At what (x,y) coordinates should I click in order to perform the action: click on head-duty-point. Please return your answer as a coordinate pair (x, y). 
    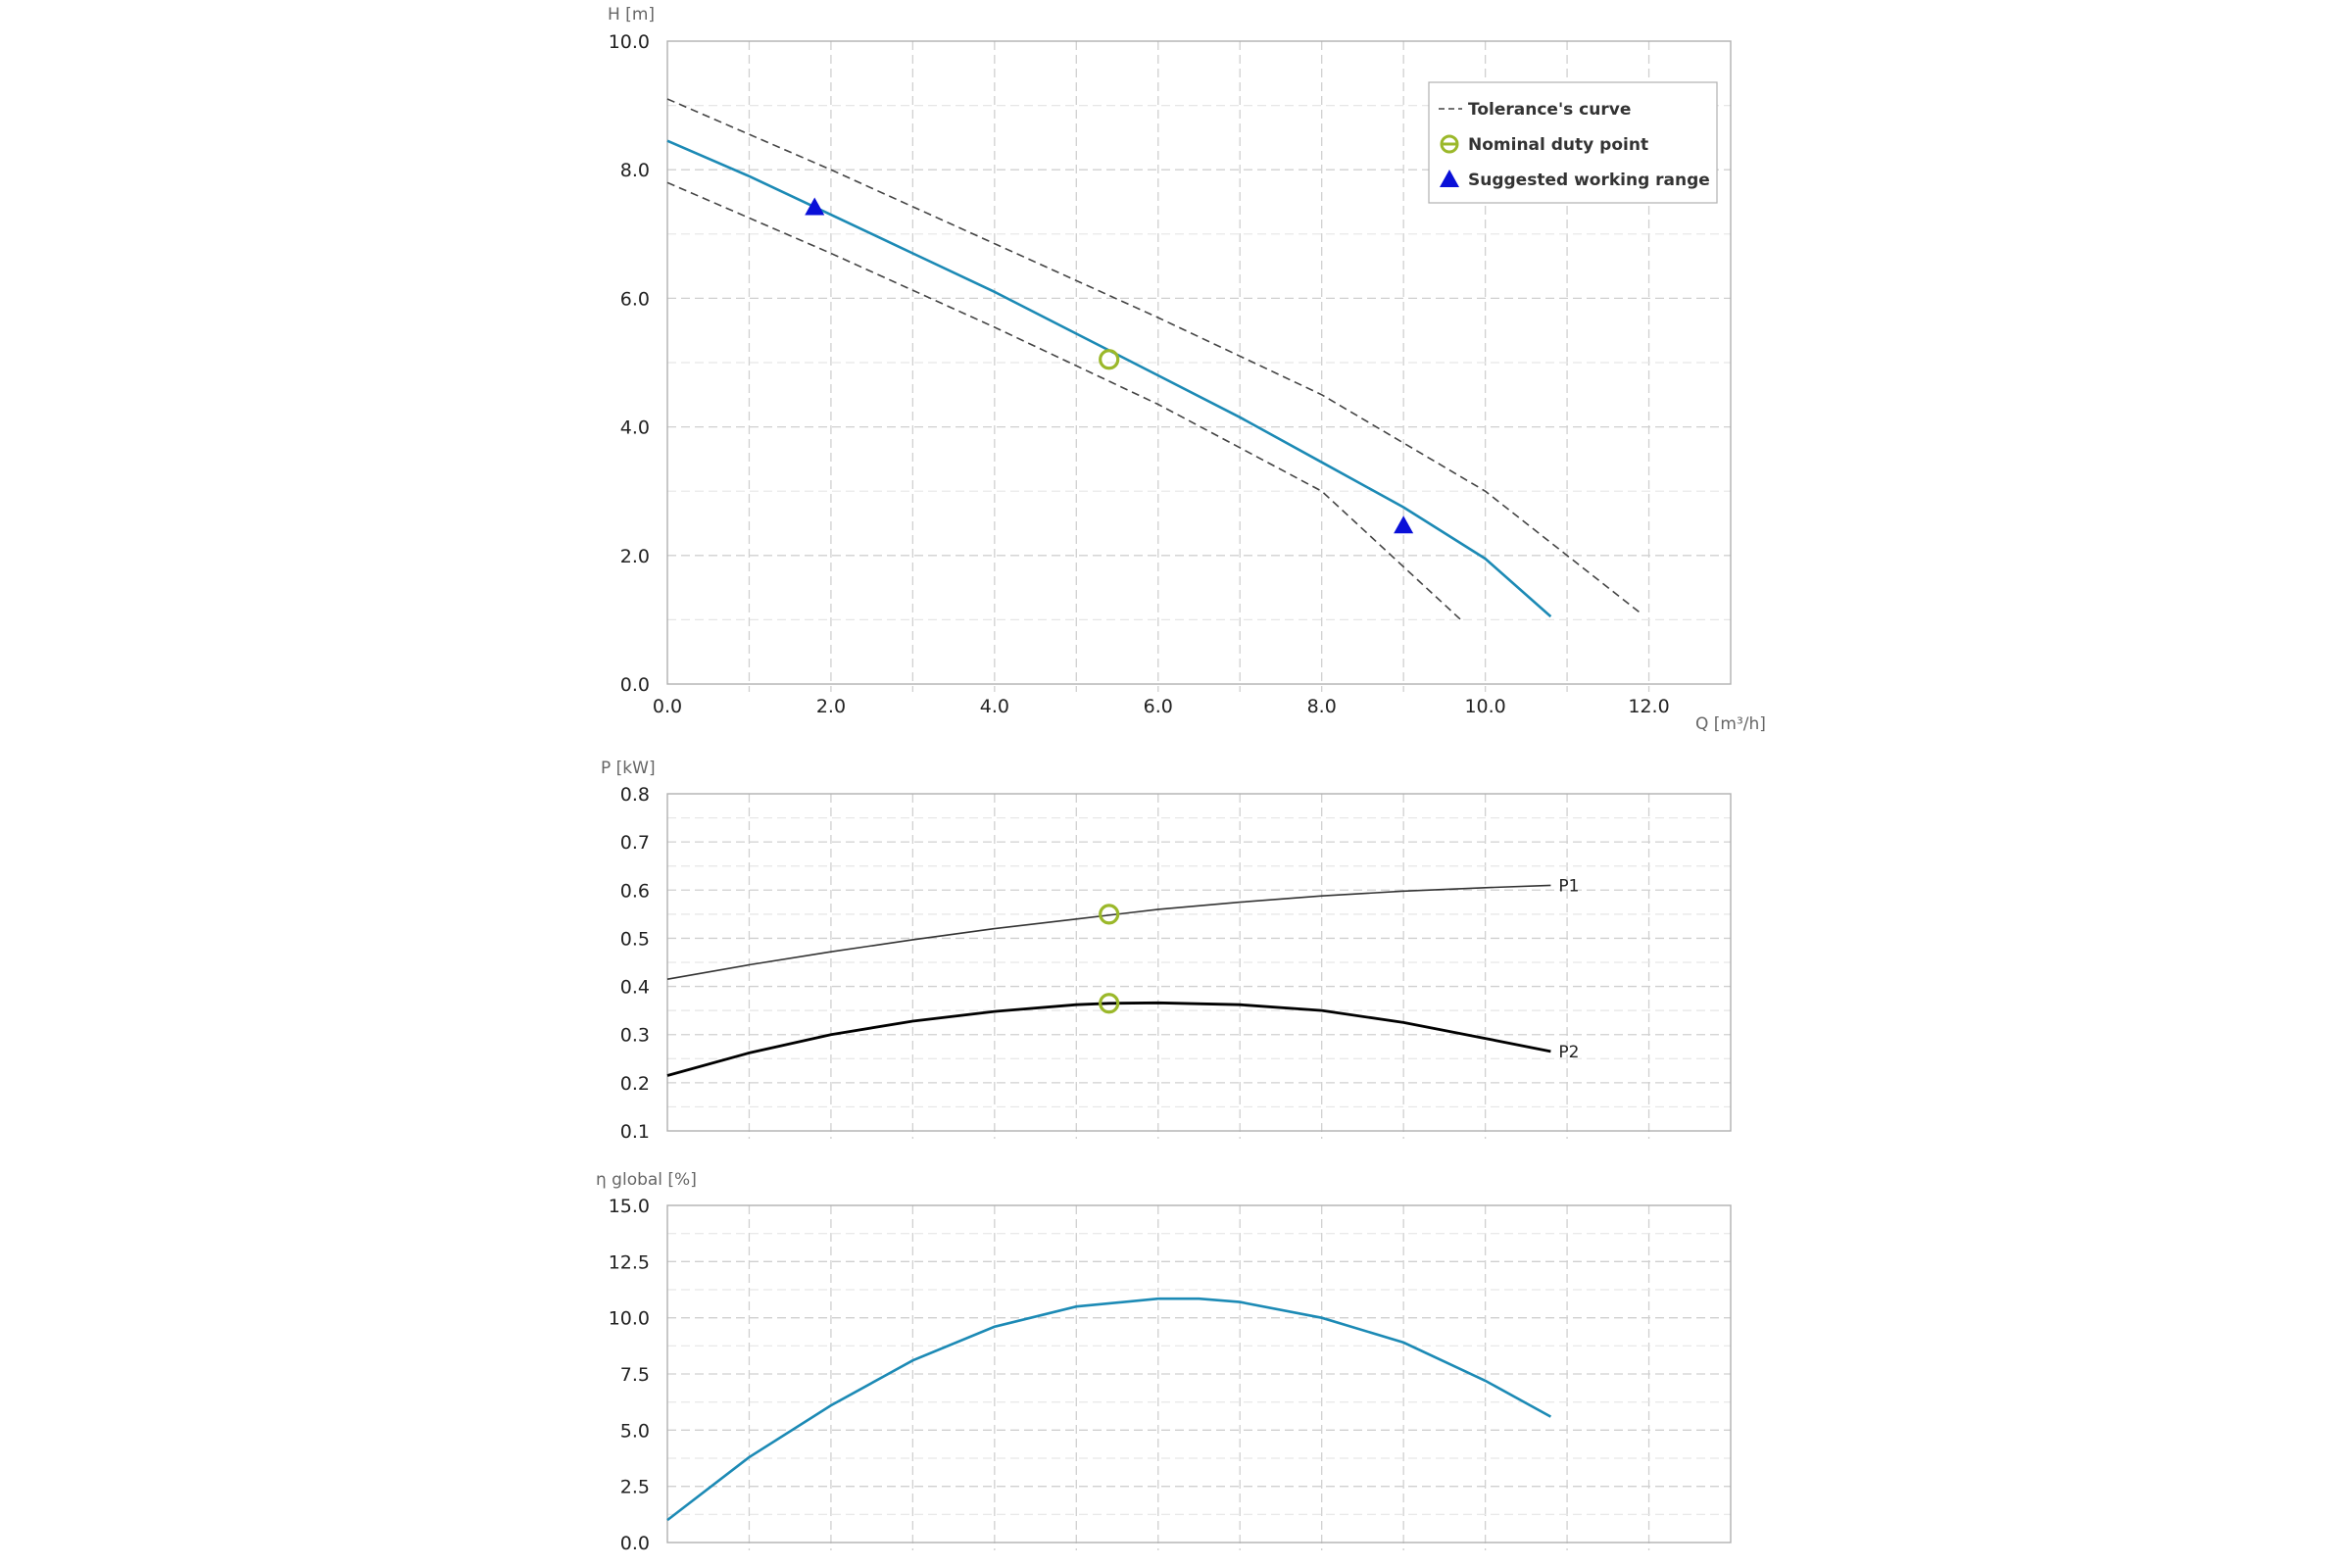
    Looking at the image, I should click on (1109, 359).